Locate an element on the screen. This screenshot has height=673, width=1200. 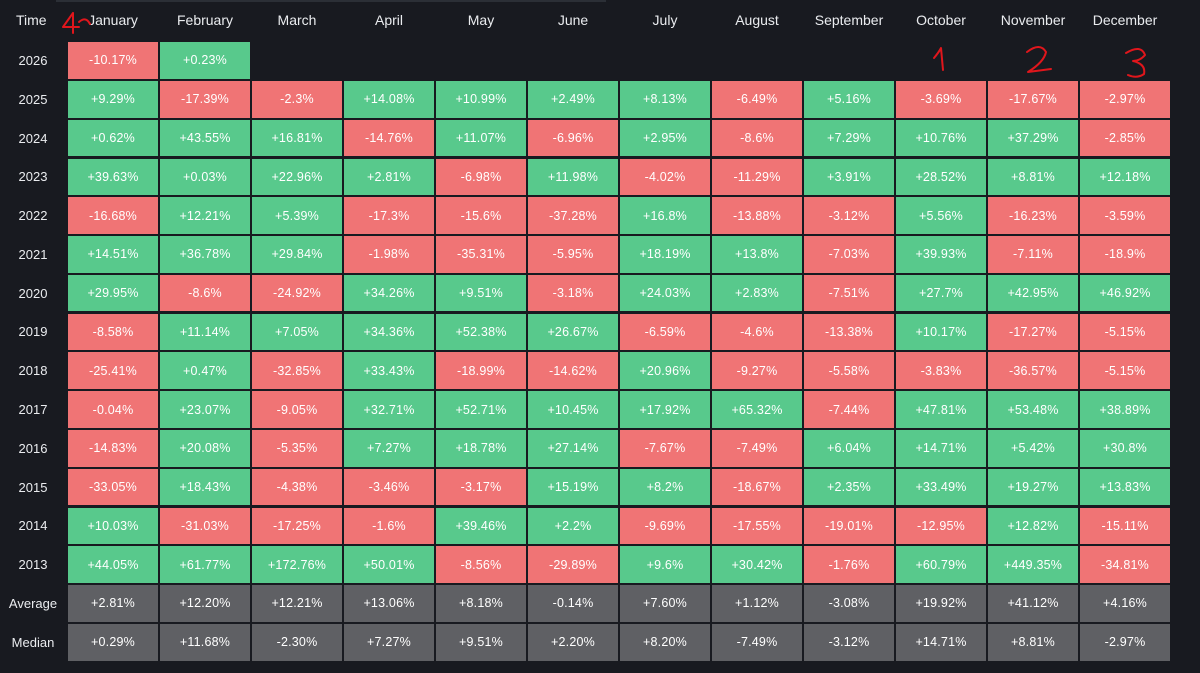
year-label: 2018 is located at coordinates (33, 371).